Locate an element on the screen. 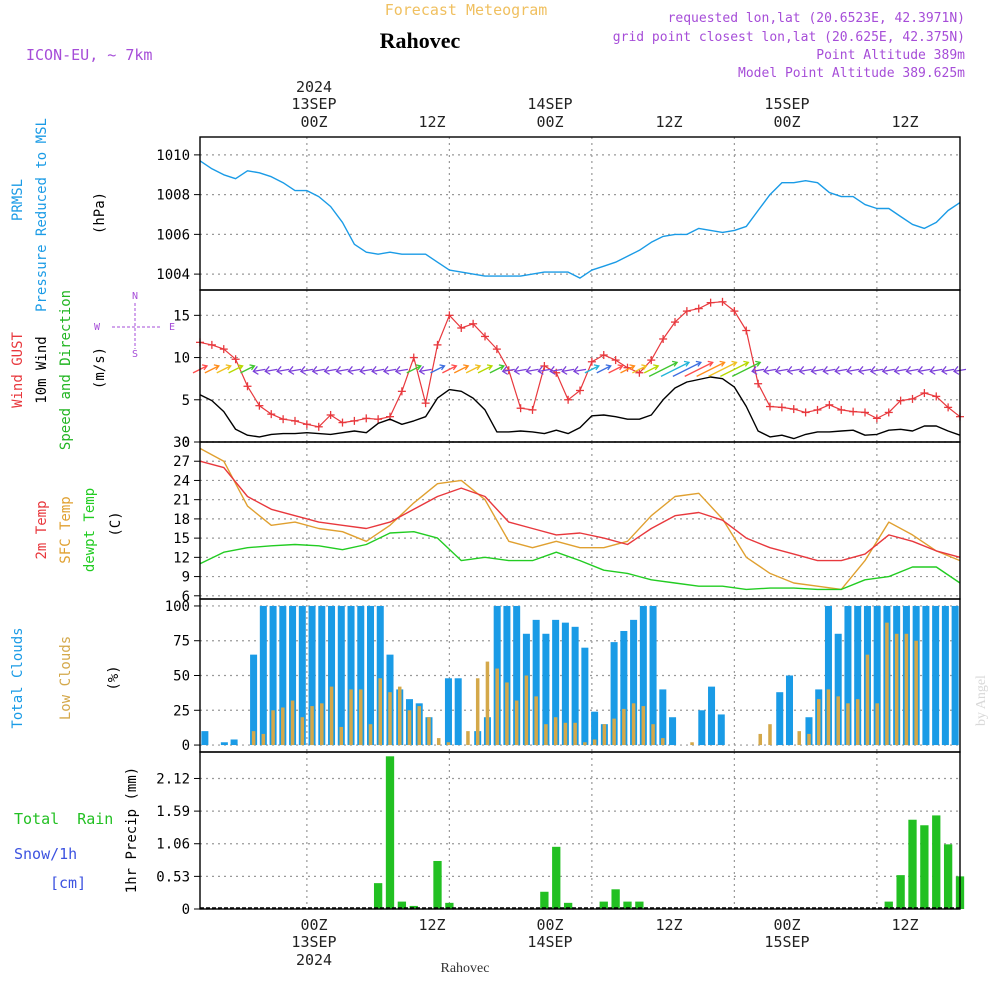 This screenshot has width=1000, height=1000. top-day-3: 15SEP is located at coordinates (786, 104).